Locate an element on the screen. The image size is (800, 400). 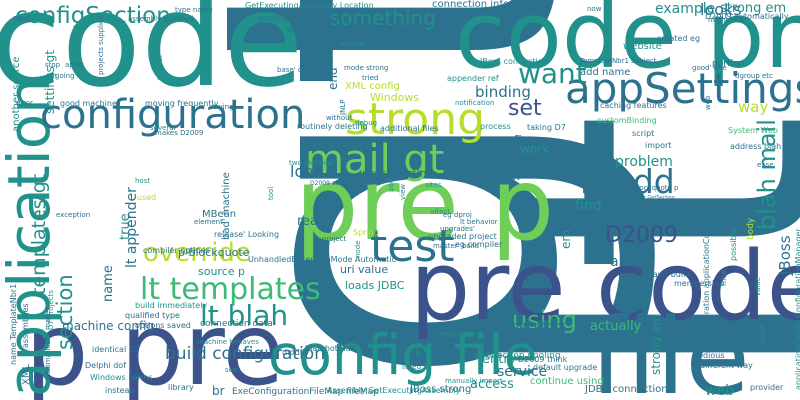
word-windows: Windows is located at coordinates (395, 97).